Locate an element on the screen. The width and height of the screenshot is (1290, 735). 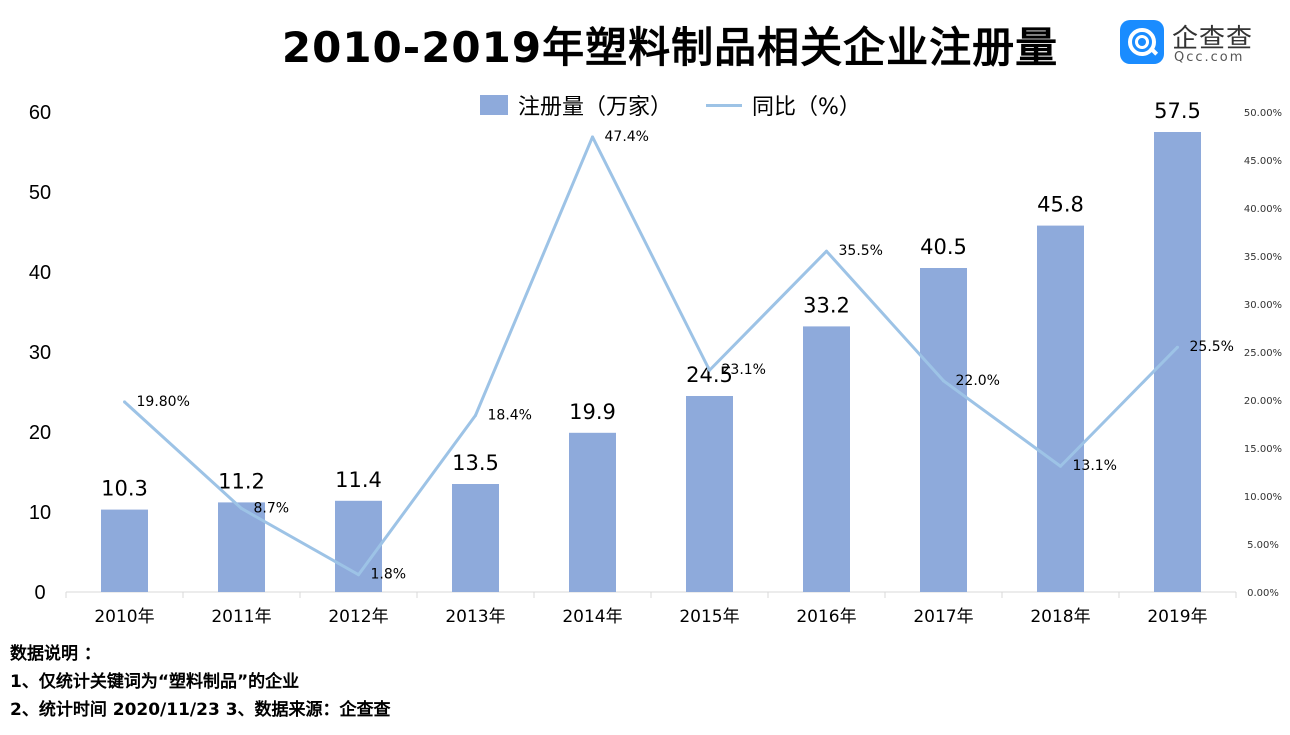
legend-swatch-bar is located at coordinates (494, 105).